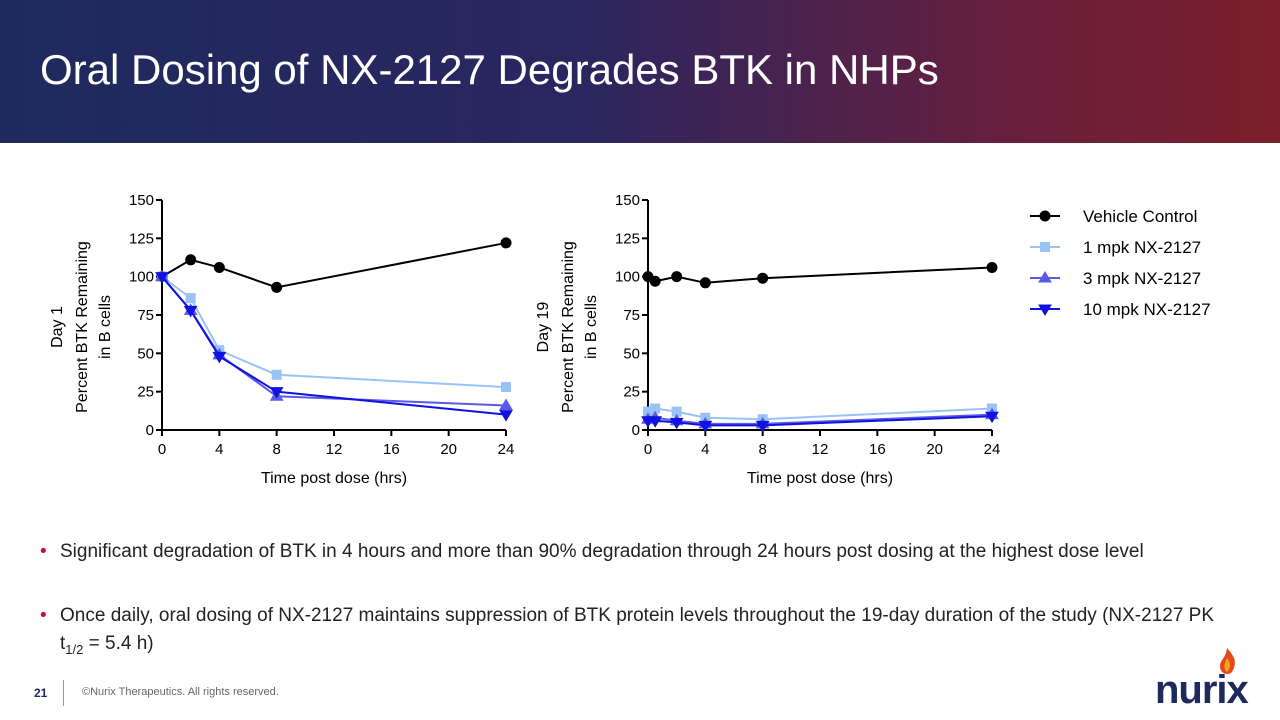 The height and width of the screenshot is (720, 1280). What do you see at coordinates (74, 649) in the screenshot?
I see `bullet-subscript: 1/2` at bounding box center [74, 649].